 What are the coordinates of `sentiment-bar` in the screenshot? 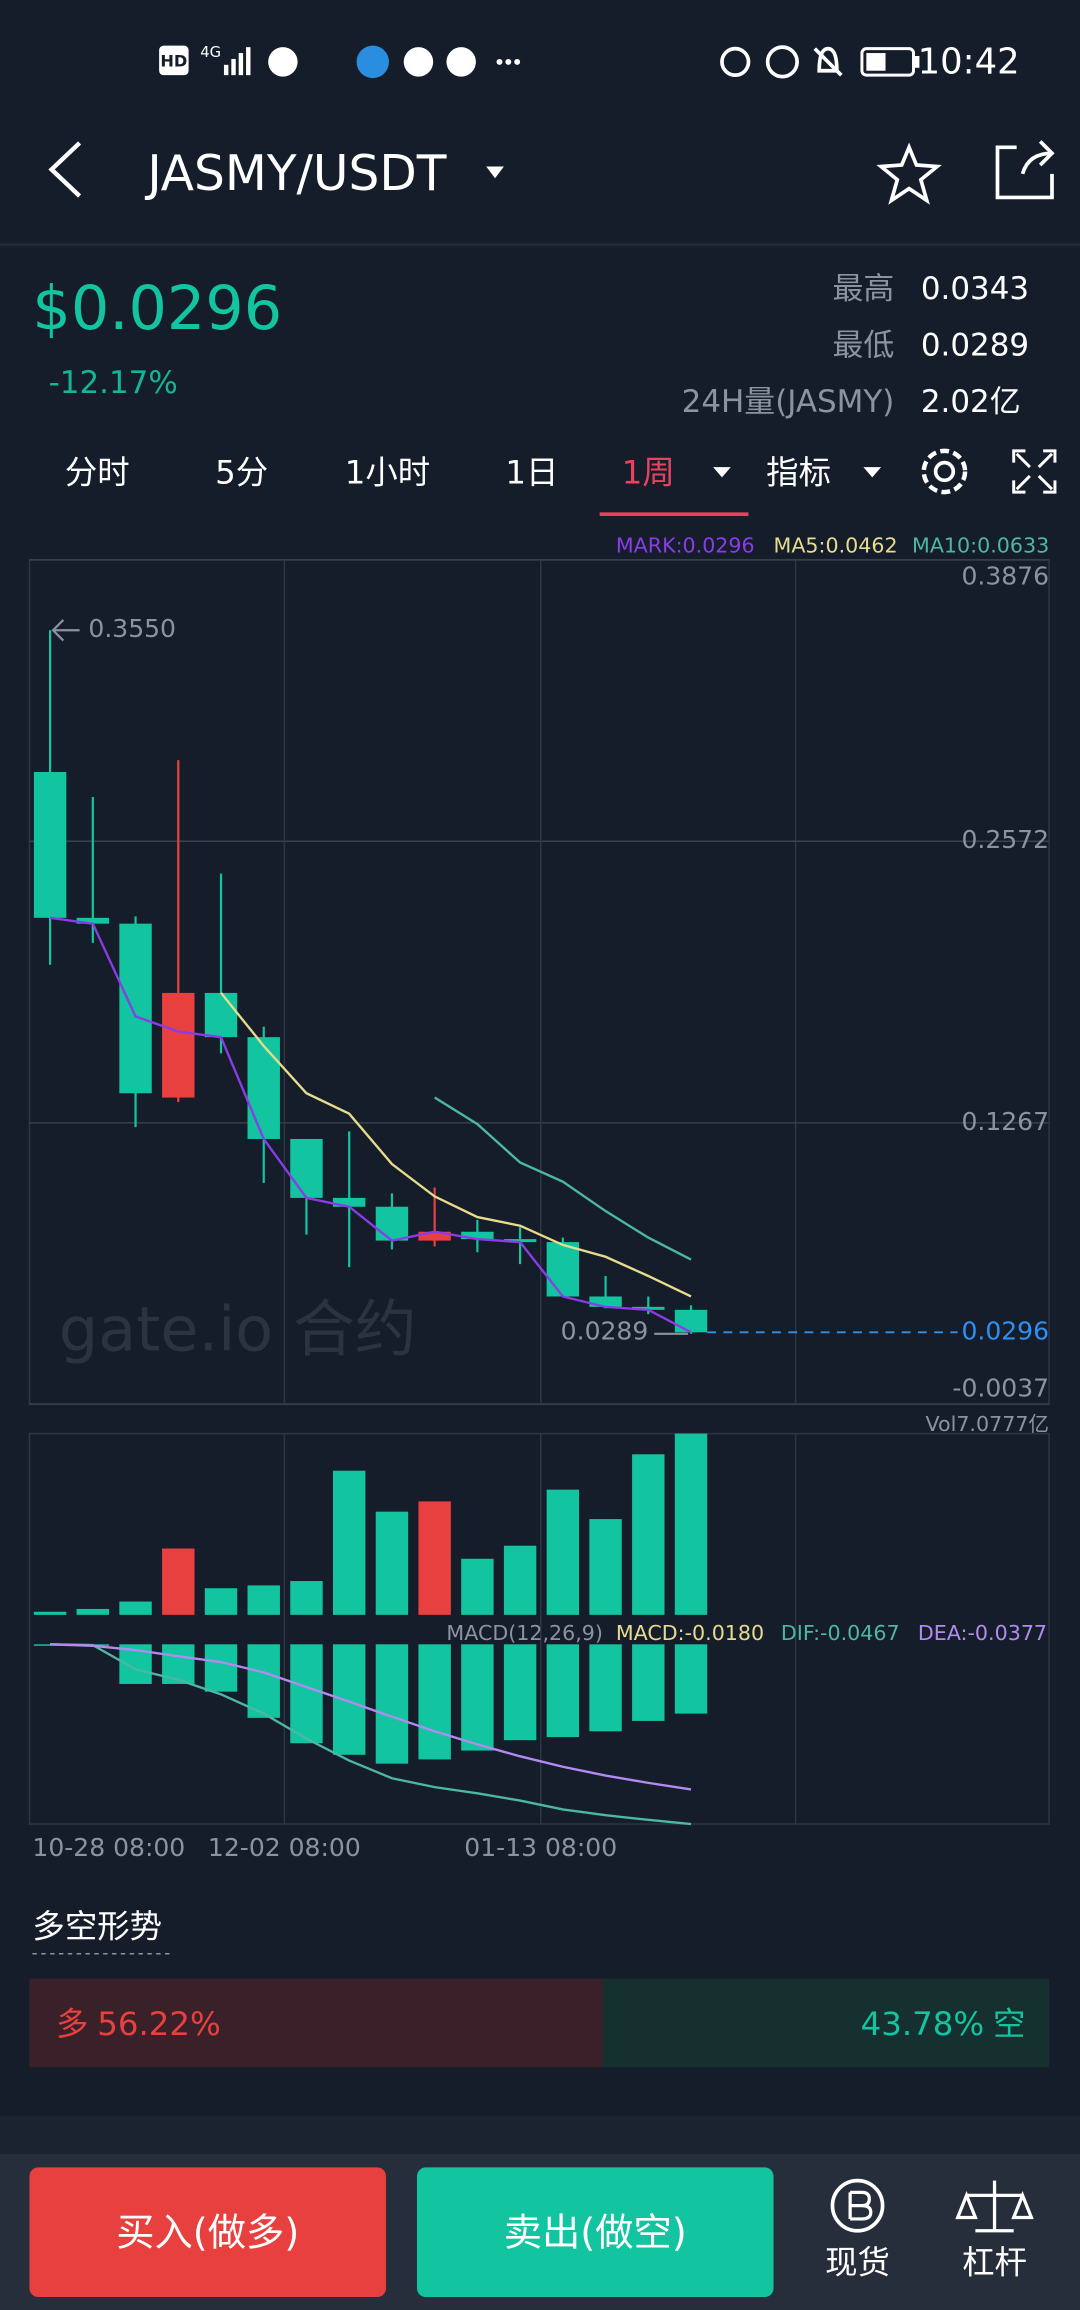 It's located at (316, 2023).